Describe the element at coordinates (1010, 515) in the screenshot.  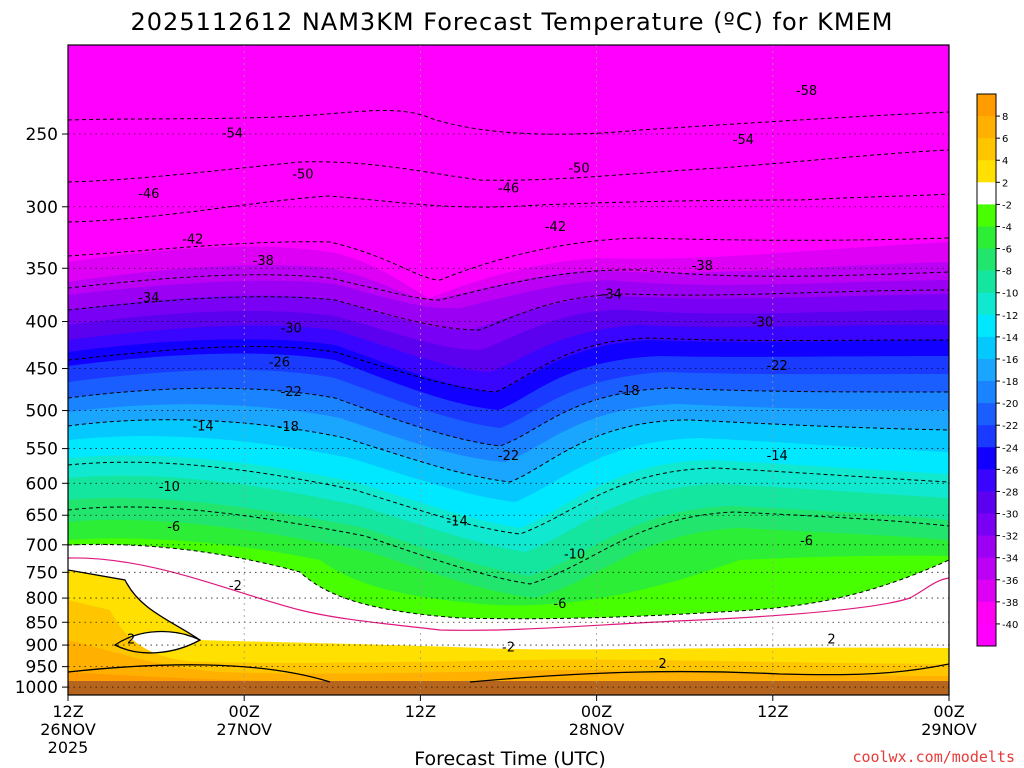
I see `colorbar-tick-label: -30` at that location.